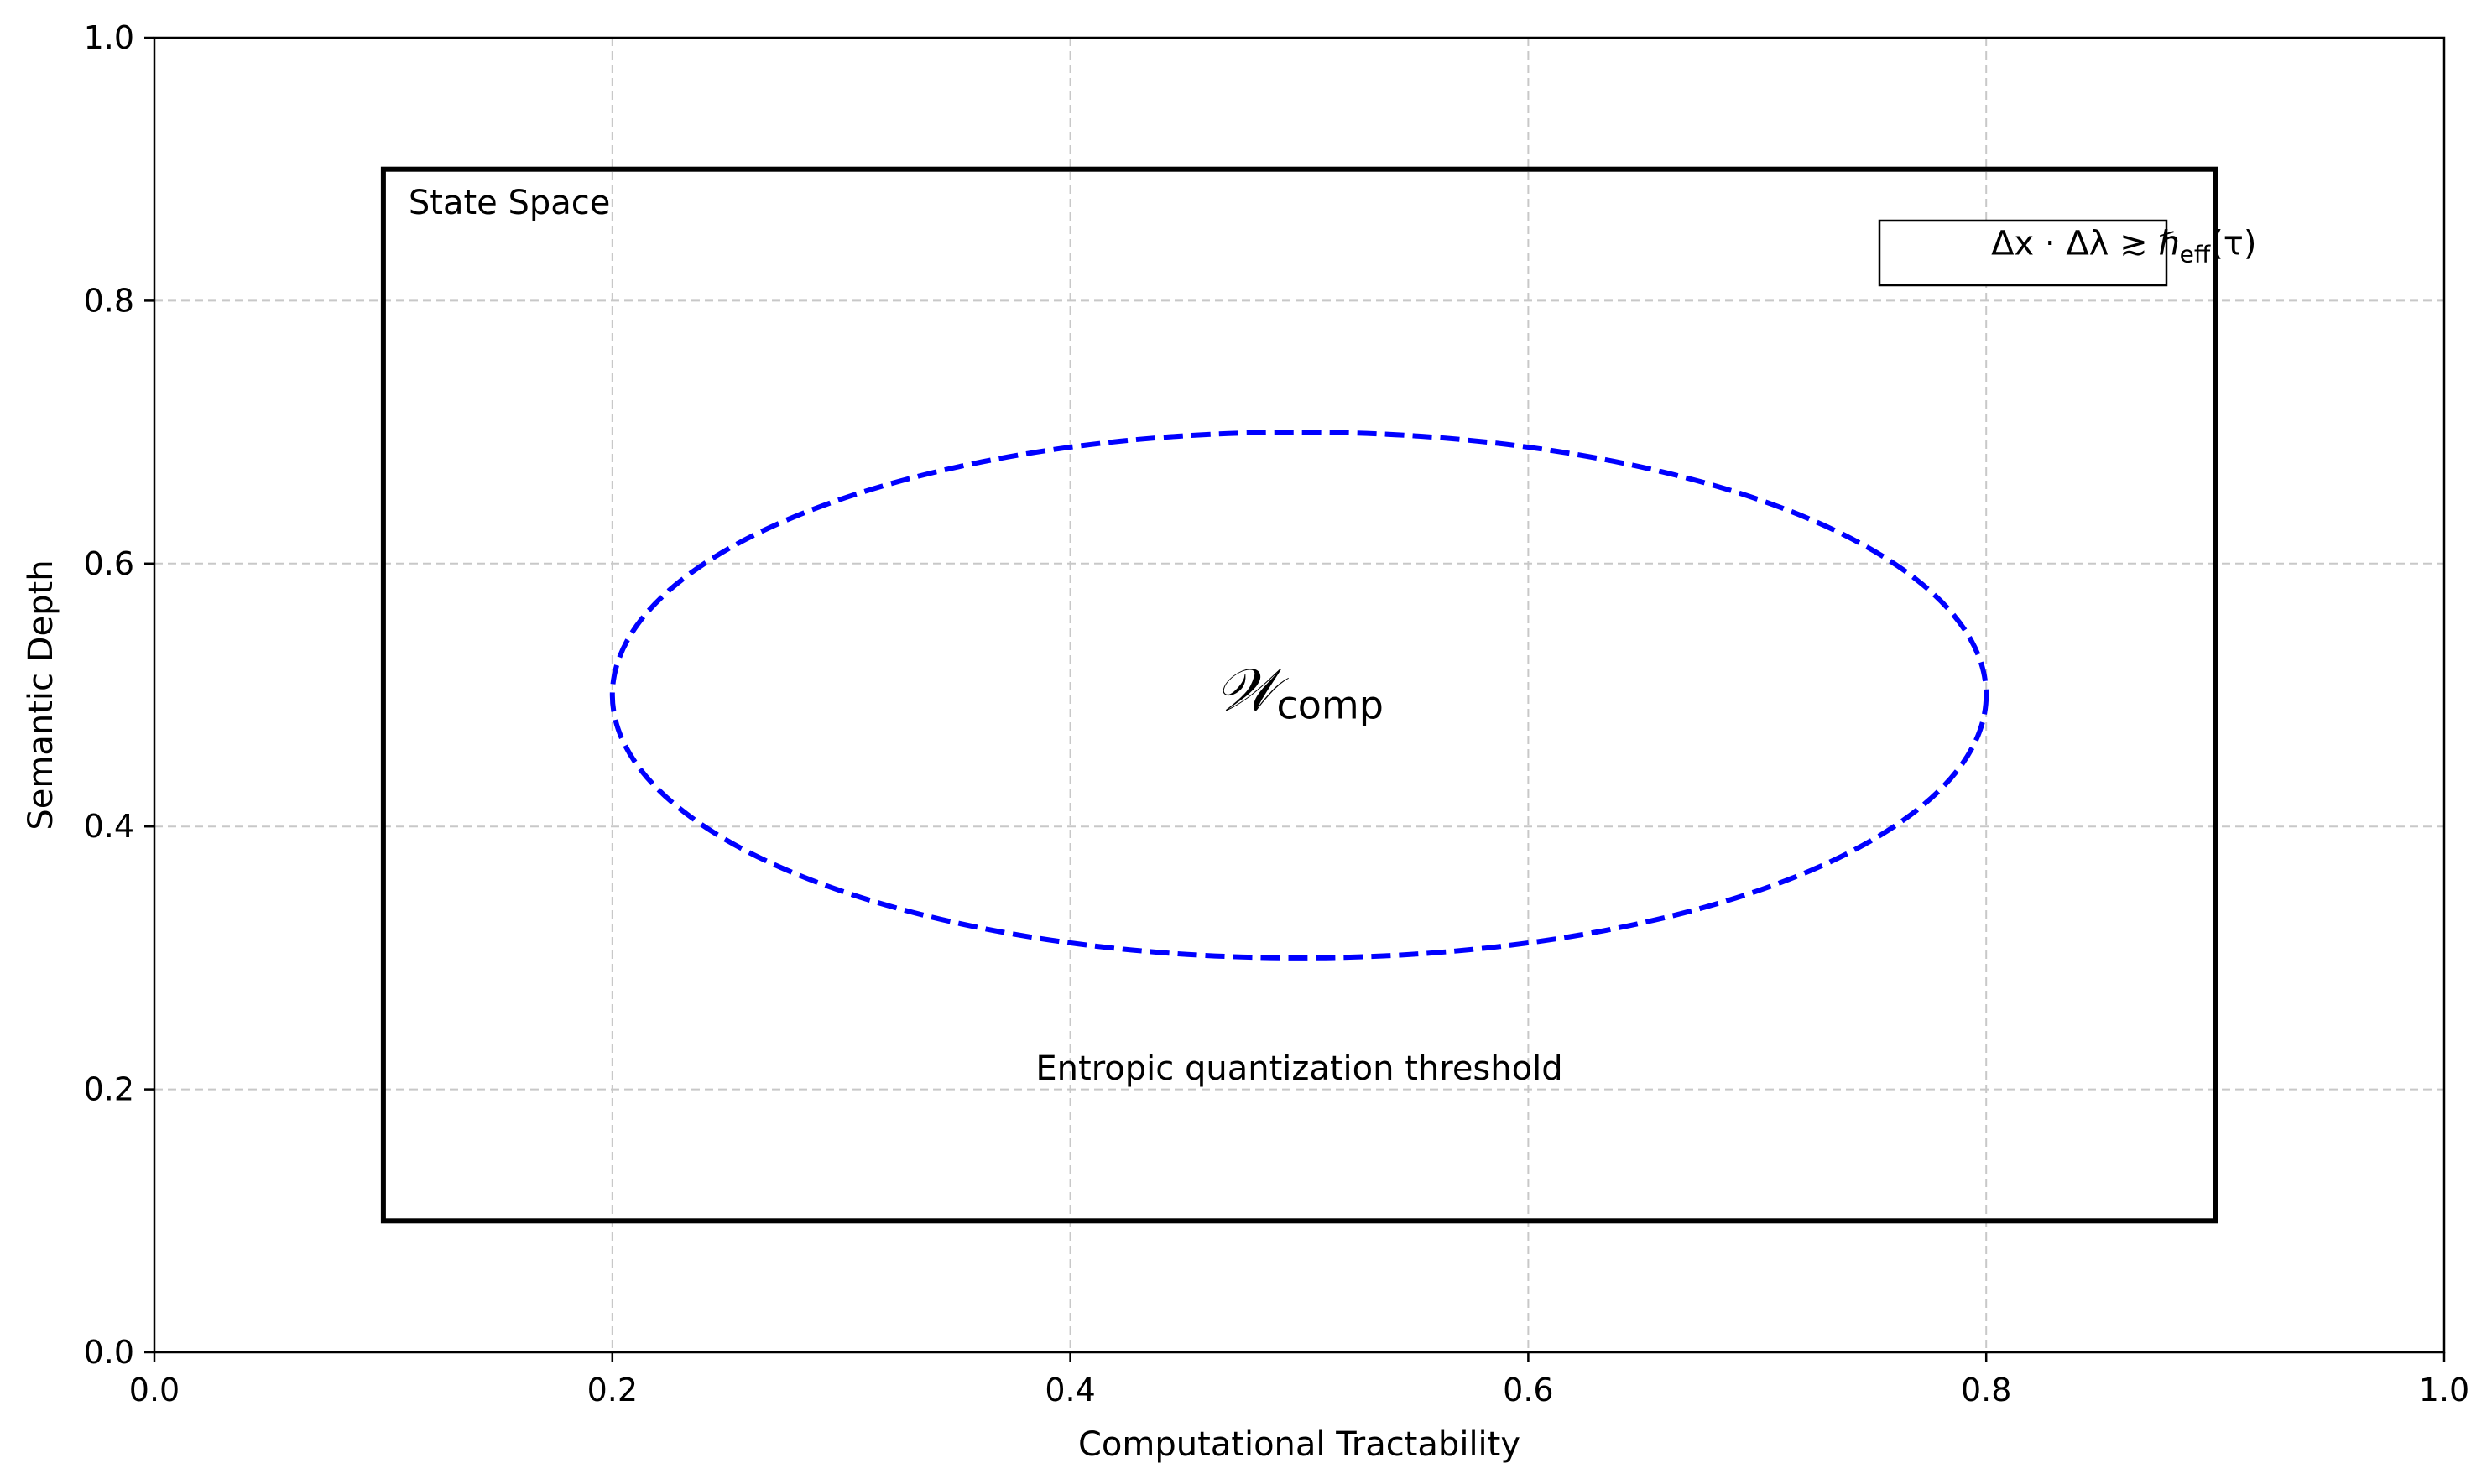 Image resolution: width=2492 pixels, height=1484 pixels. What do you see at coordinates (109, 563) in the screenshot?
I see `y-tick-label: 0.6` at bounding box center [109, 563].